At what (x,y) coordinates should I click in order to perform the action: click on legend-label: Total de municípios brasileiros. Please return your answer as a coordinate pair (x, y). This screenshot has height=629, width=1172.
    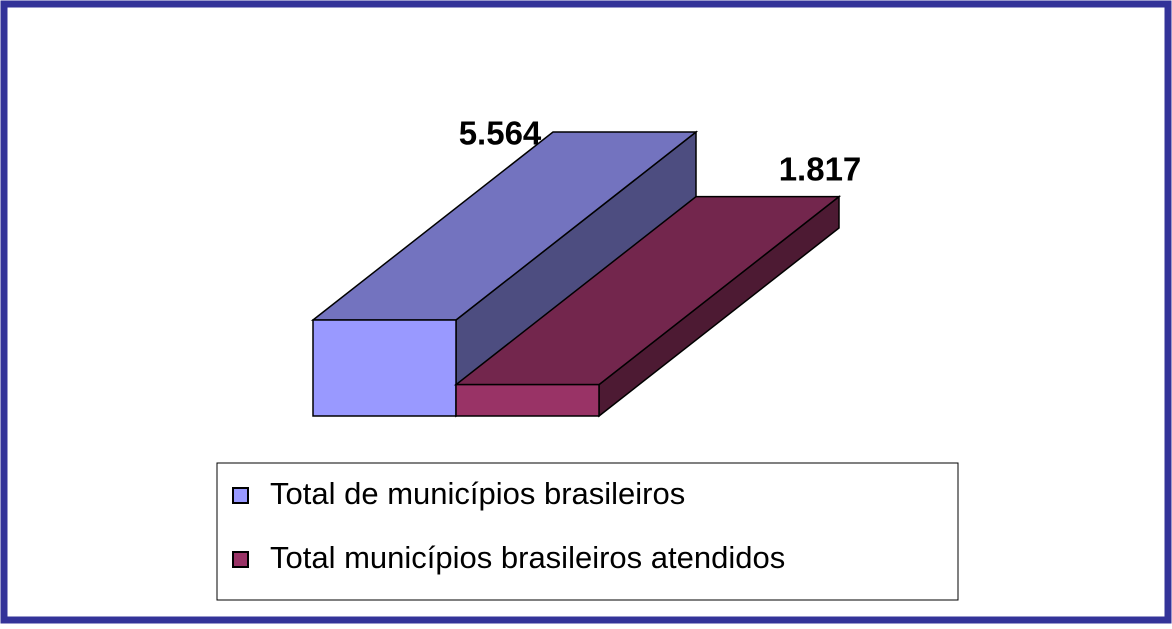
    Looking at the image, I should click on (477, 493).